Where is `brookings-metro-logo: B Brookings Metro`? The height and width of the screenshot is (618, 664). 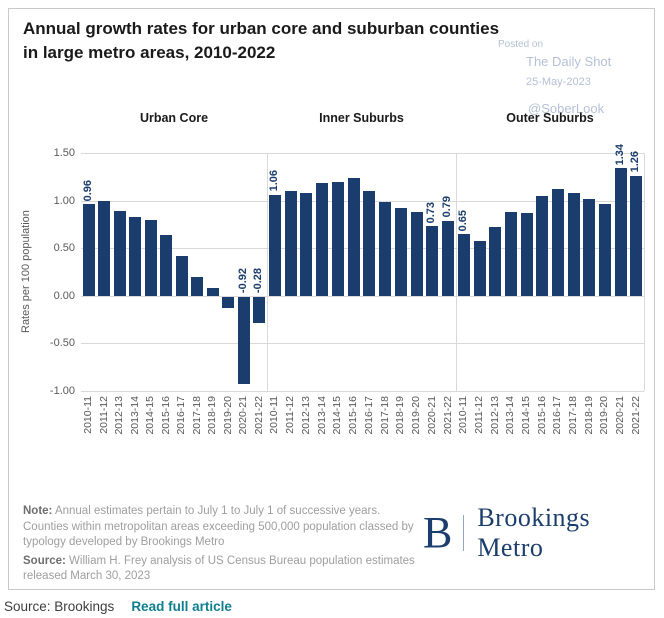
brookings-metro-logo: B Brookings Metro is located at coordinates (538, 533).